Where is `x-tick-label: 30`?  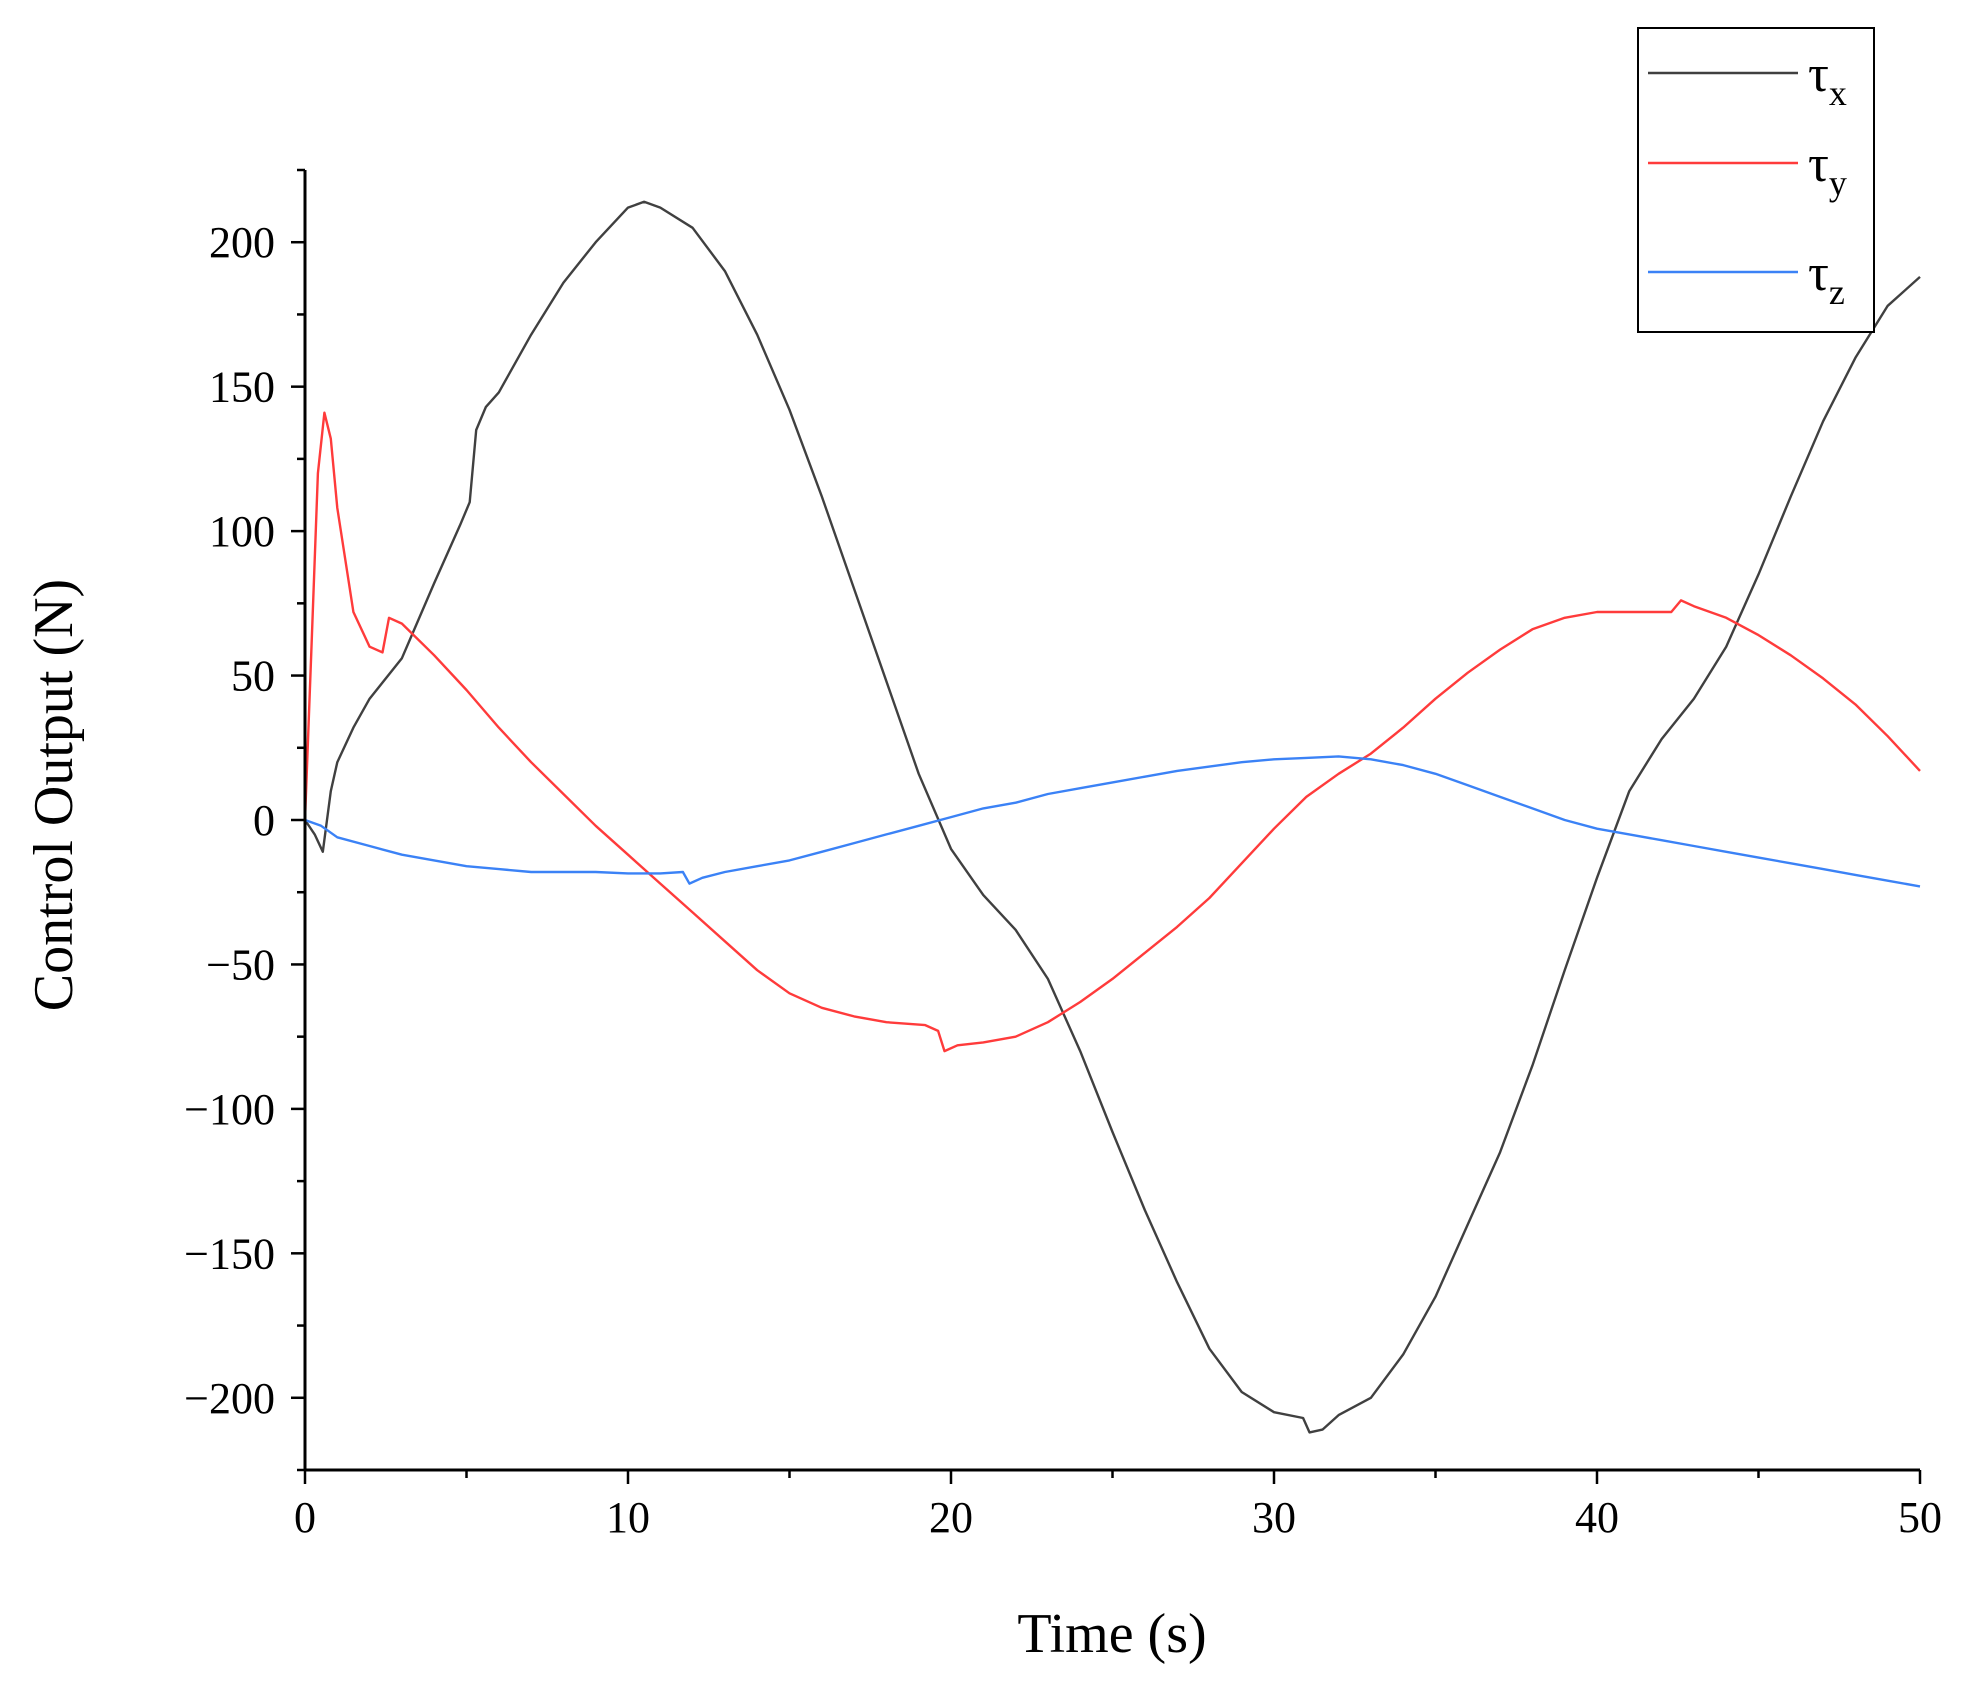 x-tick-label: 30 is located at coordinates (1274, 1517).